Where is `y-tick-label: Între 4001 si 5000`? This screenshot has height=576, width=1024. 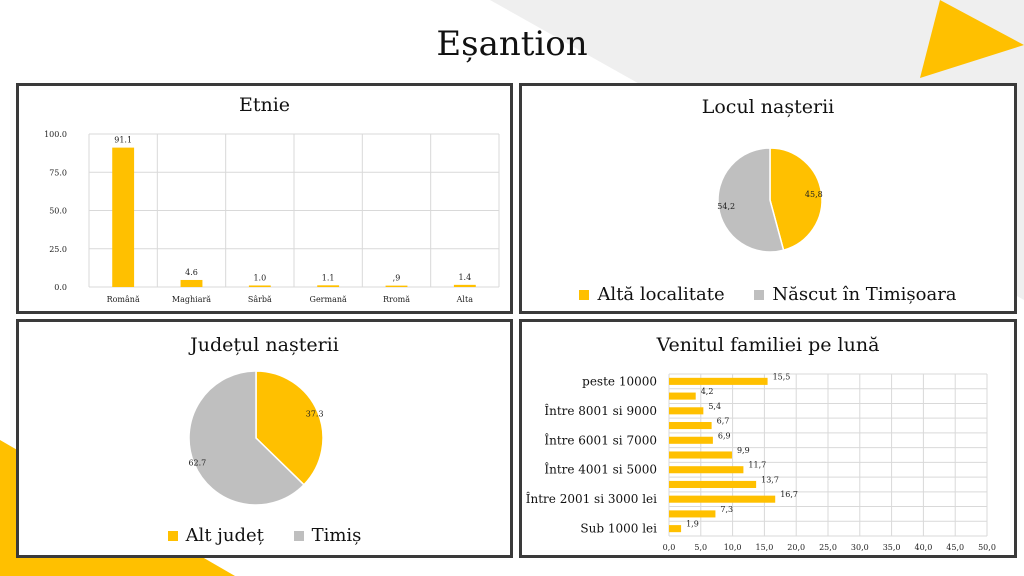 y-tick-label: Între 4001 si 5000 is located at coordinates (600, 469).